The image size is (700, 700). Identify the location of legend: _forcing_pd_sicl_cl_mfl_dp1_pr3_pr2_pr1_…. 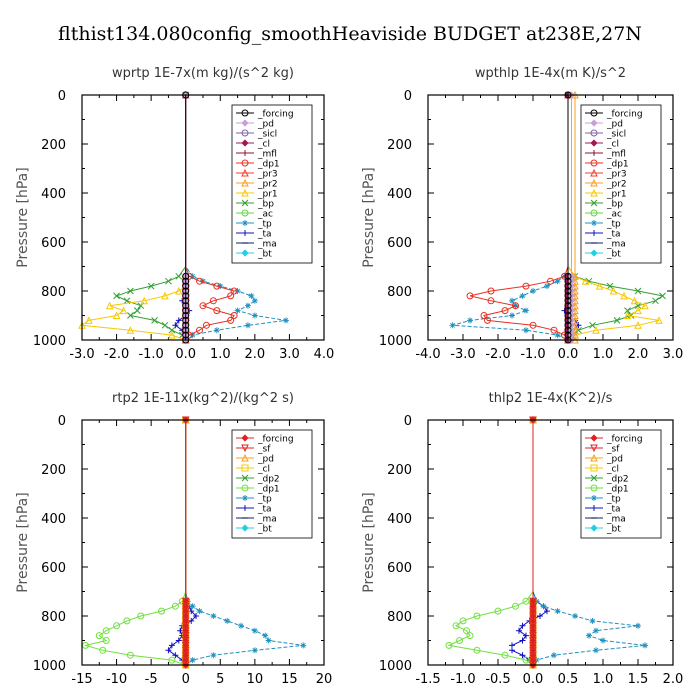
(272, 184).